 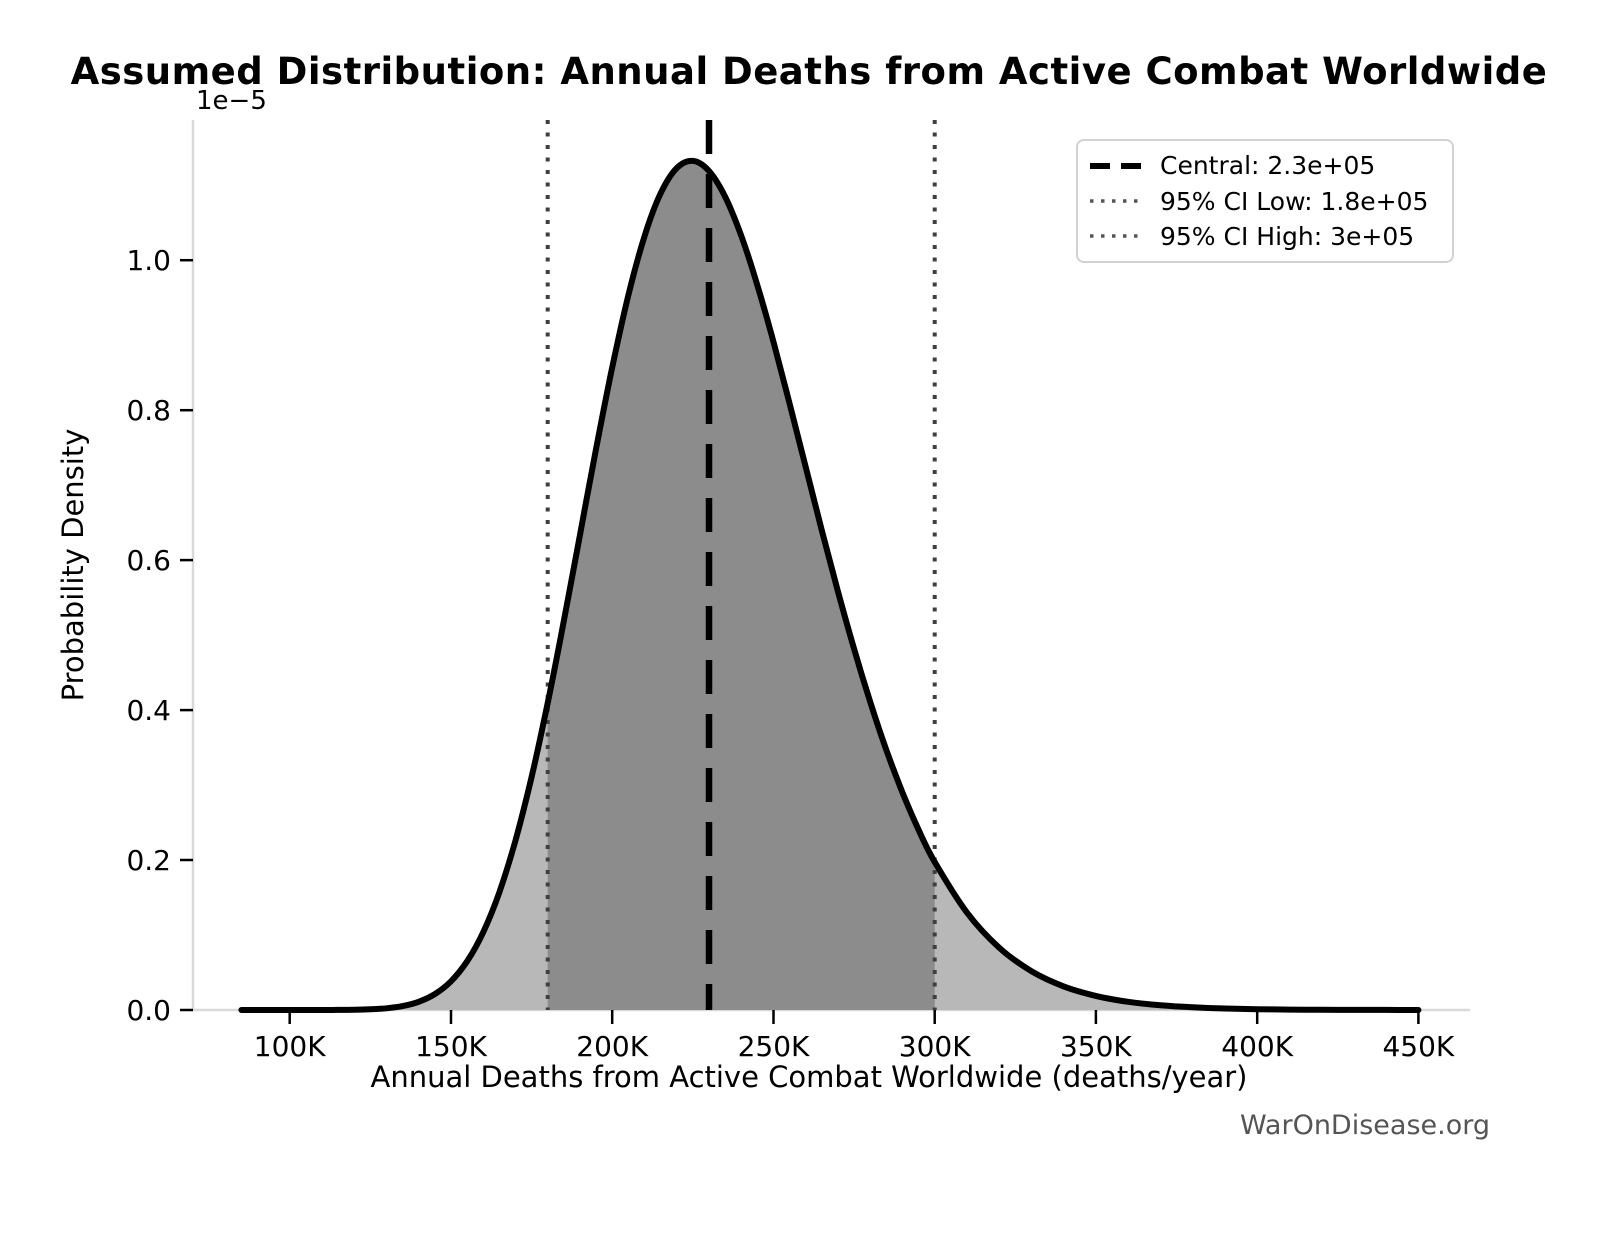 I want to click on legend-entry-label: 95% CI Low: 1.8e+05, so click(x=1294, y=201).